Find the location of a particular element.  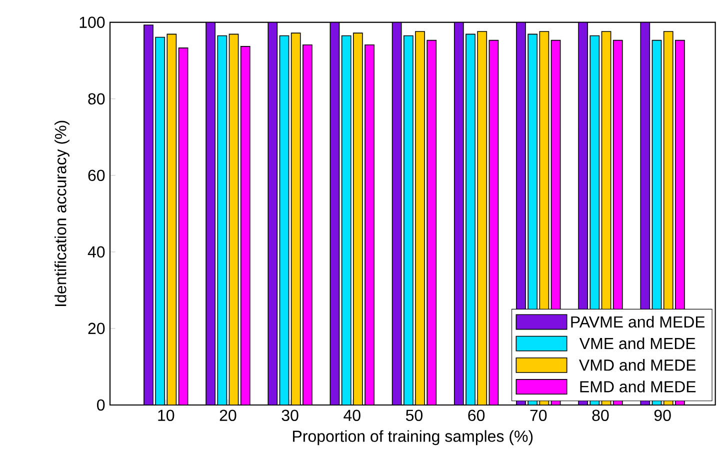

legend-label: VMD and MEDE is located at coordinates (637, 365).